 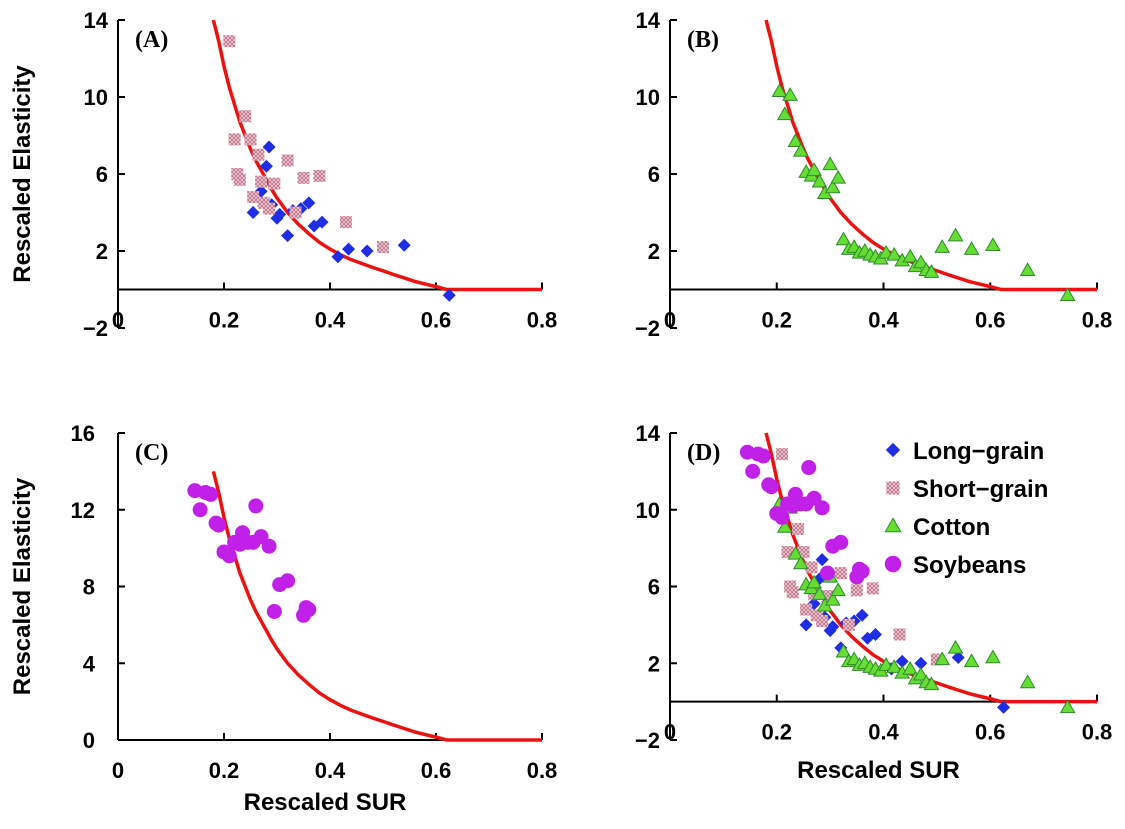 What do you see at coordinates (956, 565) in the screenshot?
I see `legend-item-soybeans: Soybeans` at bounding box center [956, 565].